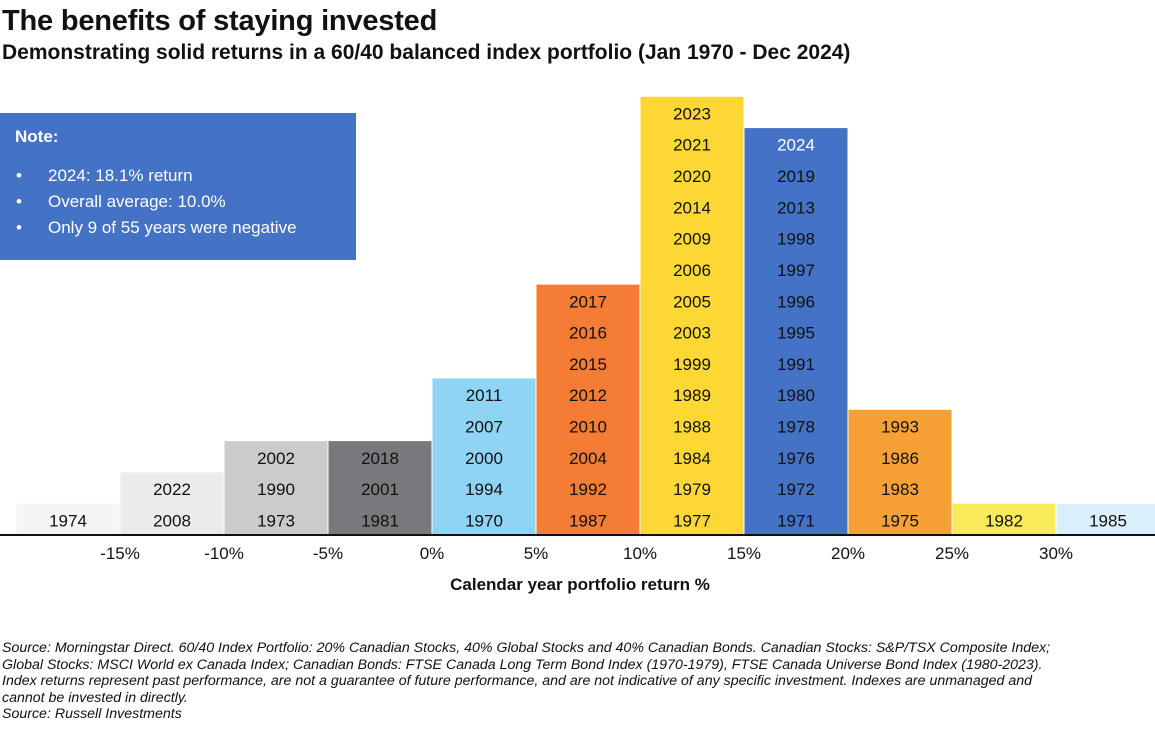 The height and width of the screenshot is (747, 1155). What do you see at coordinates (692, 113) in the screenshot?
I see `year-label: 2023` at bounding box center [692, 113].